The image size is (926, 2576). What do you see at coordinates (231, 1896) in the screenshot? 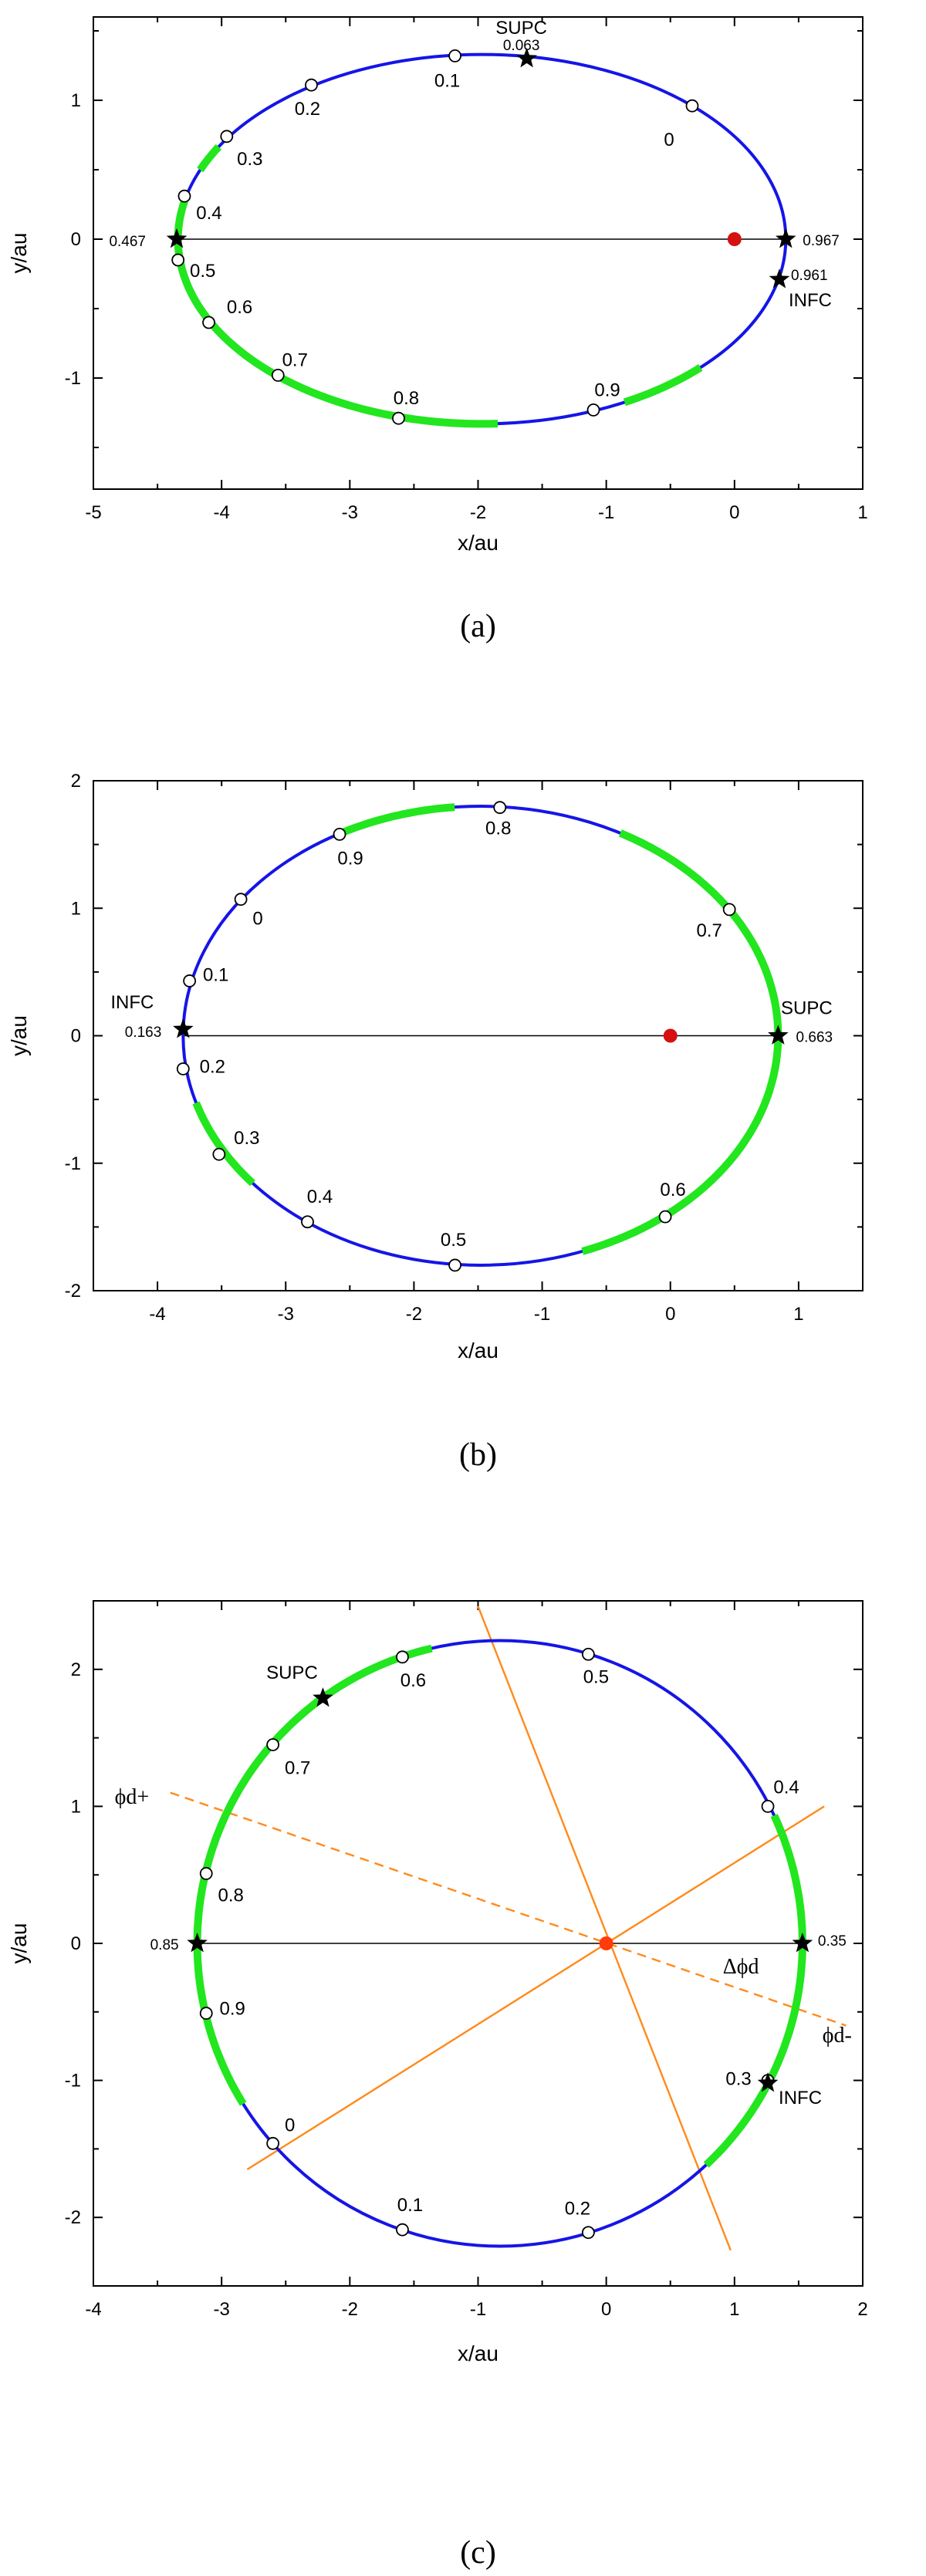
I see `phase-point-label: 0.8` at bounding box center [231, 1896].